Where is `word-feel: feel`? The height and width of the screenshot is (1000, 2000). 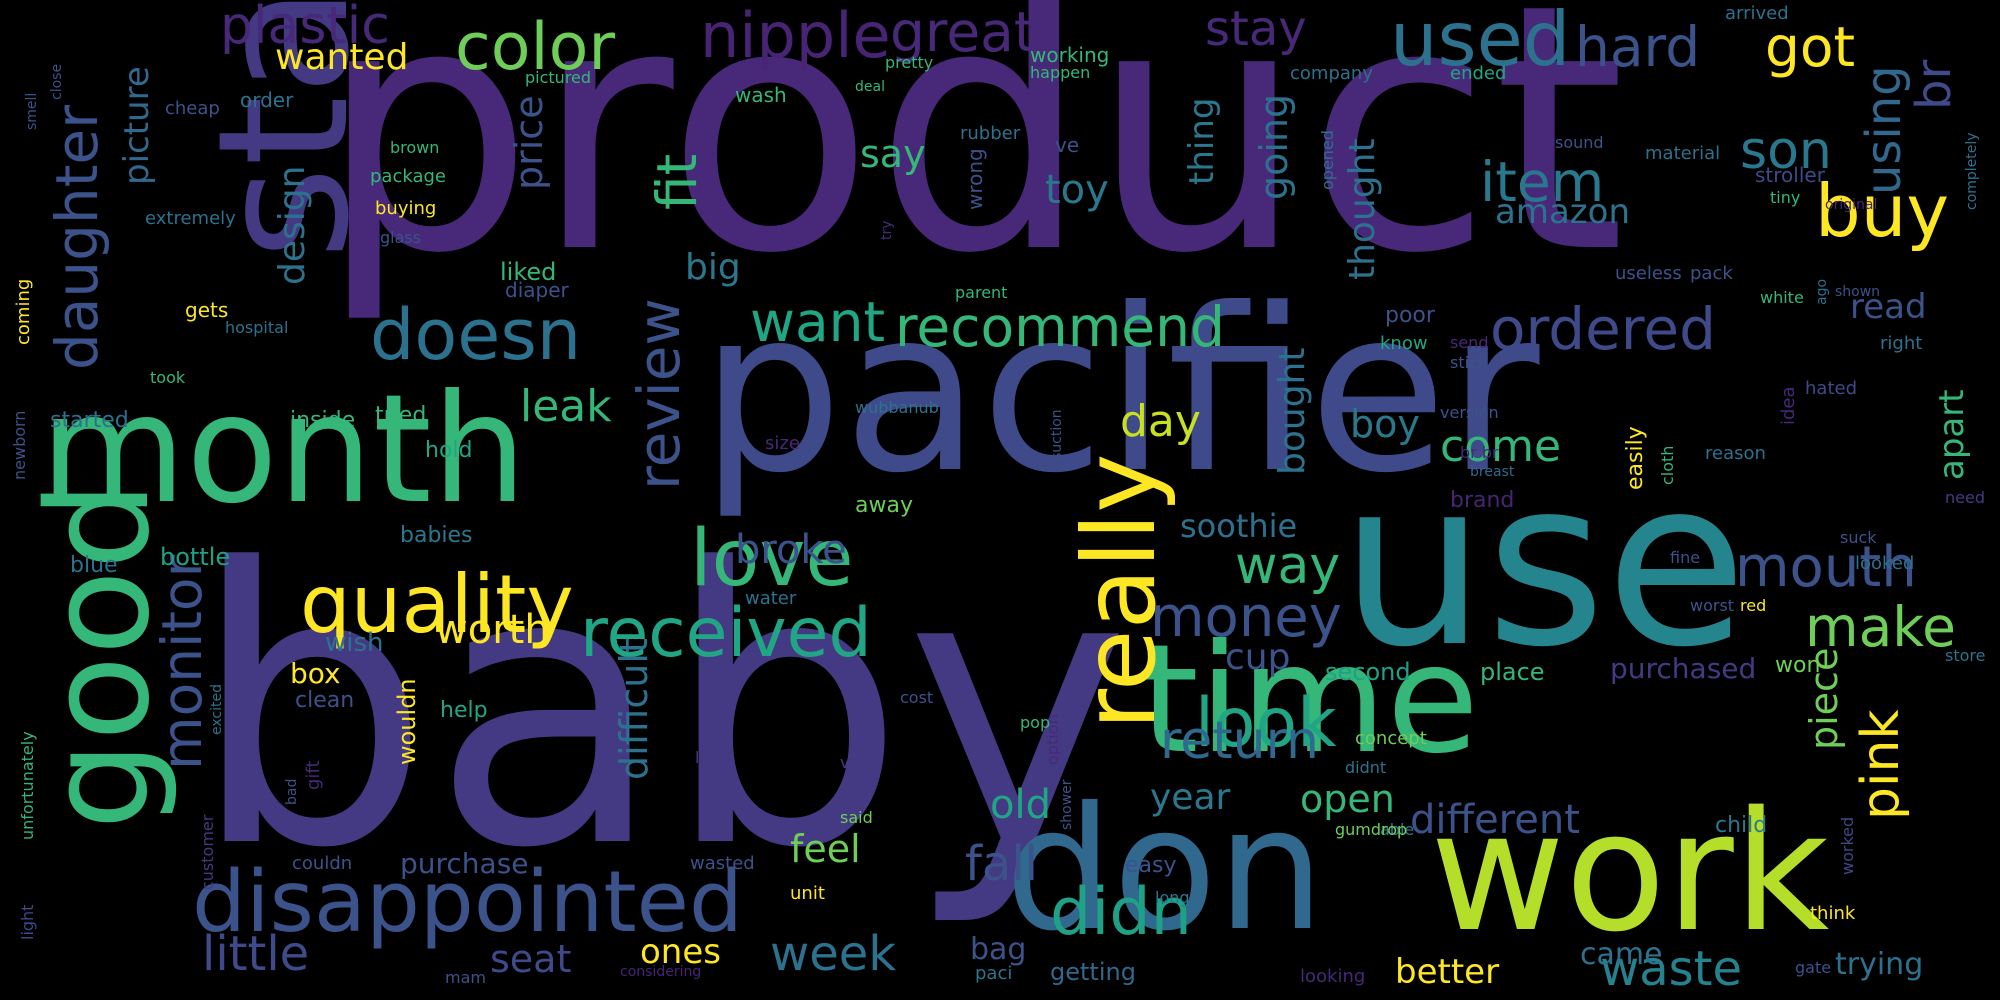 word-feel: feel is located at coordinates (825, 849).